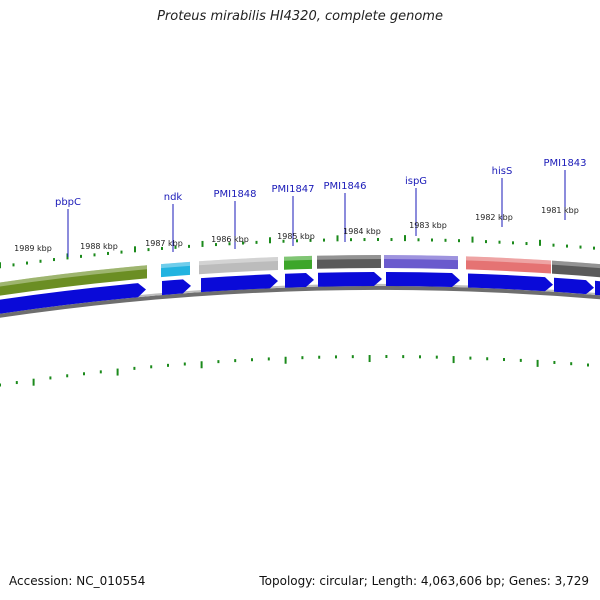  I want to click on kbp-tick-label: 1985 kbp, so click(296, 236).